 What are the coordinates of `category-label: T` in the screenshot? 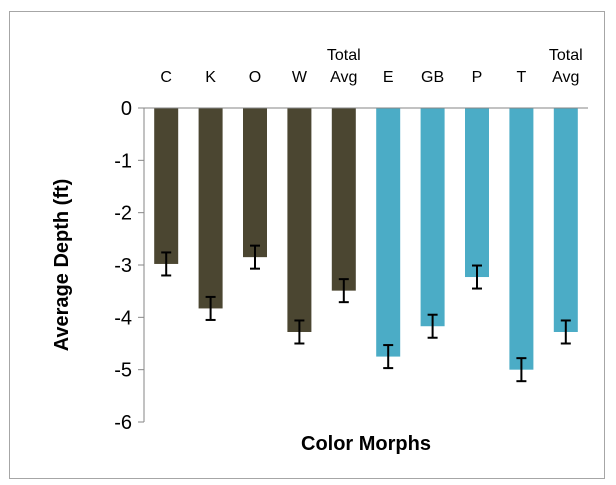 It's located at (522, 77).